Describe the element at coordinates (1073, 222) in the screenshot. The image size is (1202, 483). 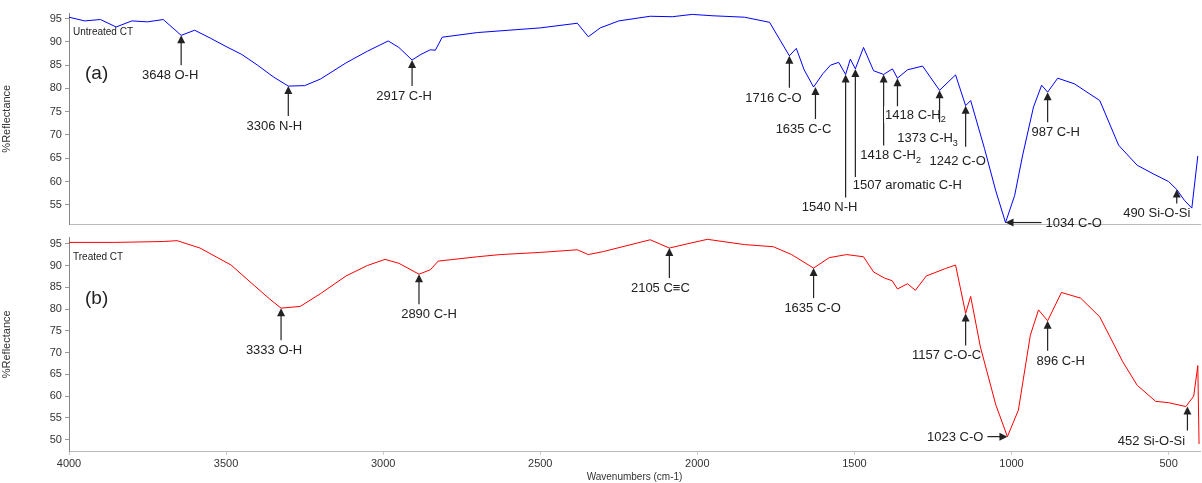
I see `annotation: 1034 C-O` at that location.